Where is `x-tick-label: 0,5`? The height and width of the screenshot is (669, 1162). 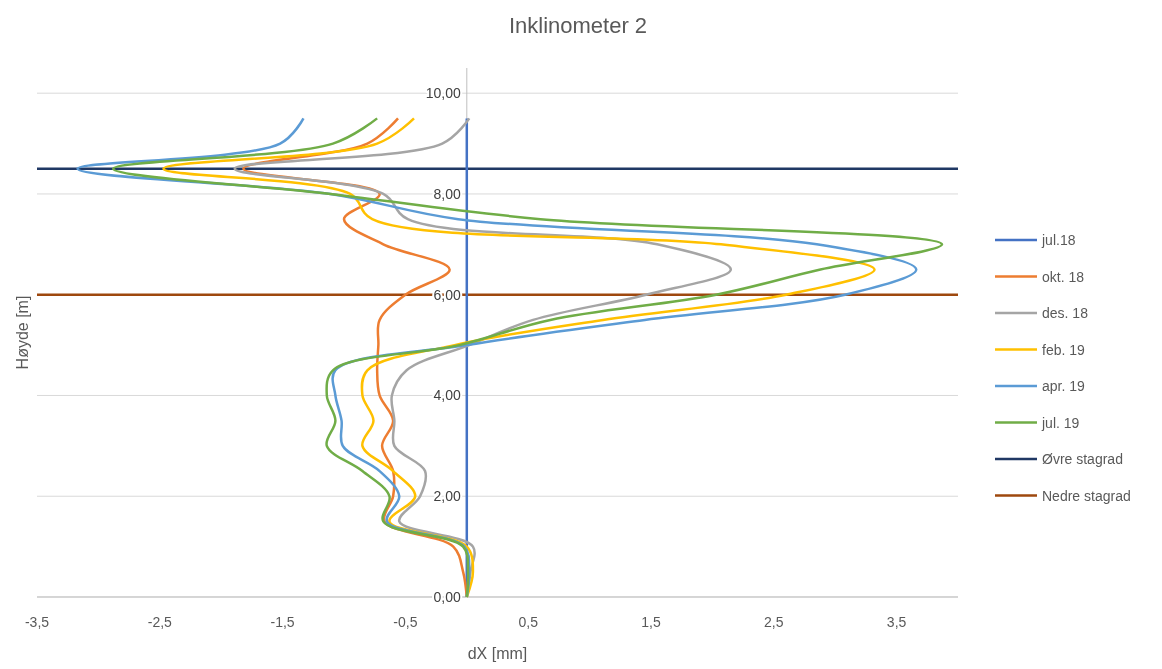
x-tick-label: 0,5 is located at coordinates (528, 622).